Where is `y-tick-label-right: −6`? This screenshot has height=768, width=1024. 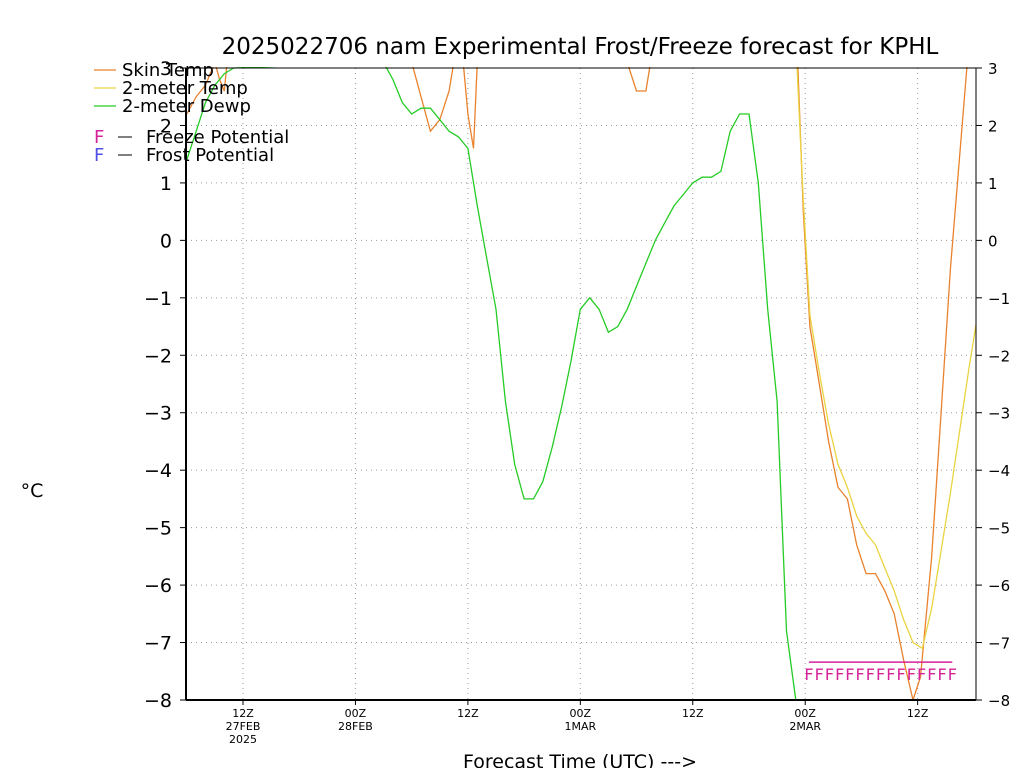
y-tick-label-right: −6 is located at coordinates (999, 586).